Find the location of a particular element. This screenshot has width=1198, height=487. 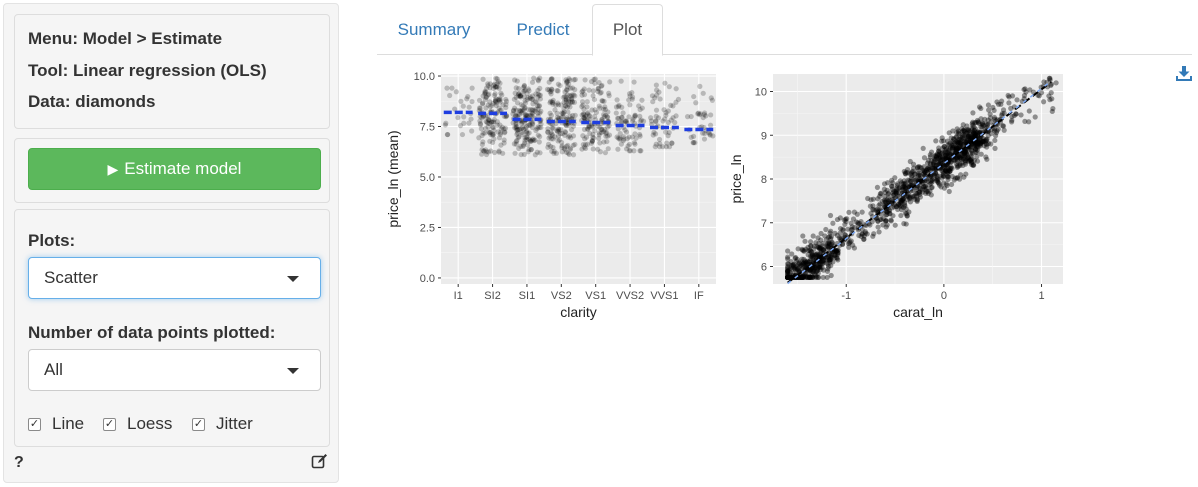

checkbox-line-box: ✓ is located at coordinates (34, 424).